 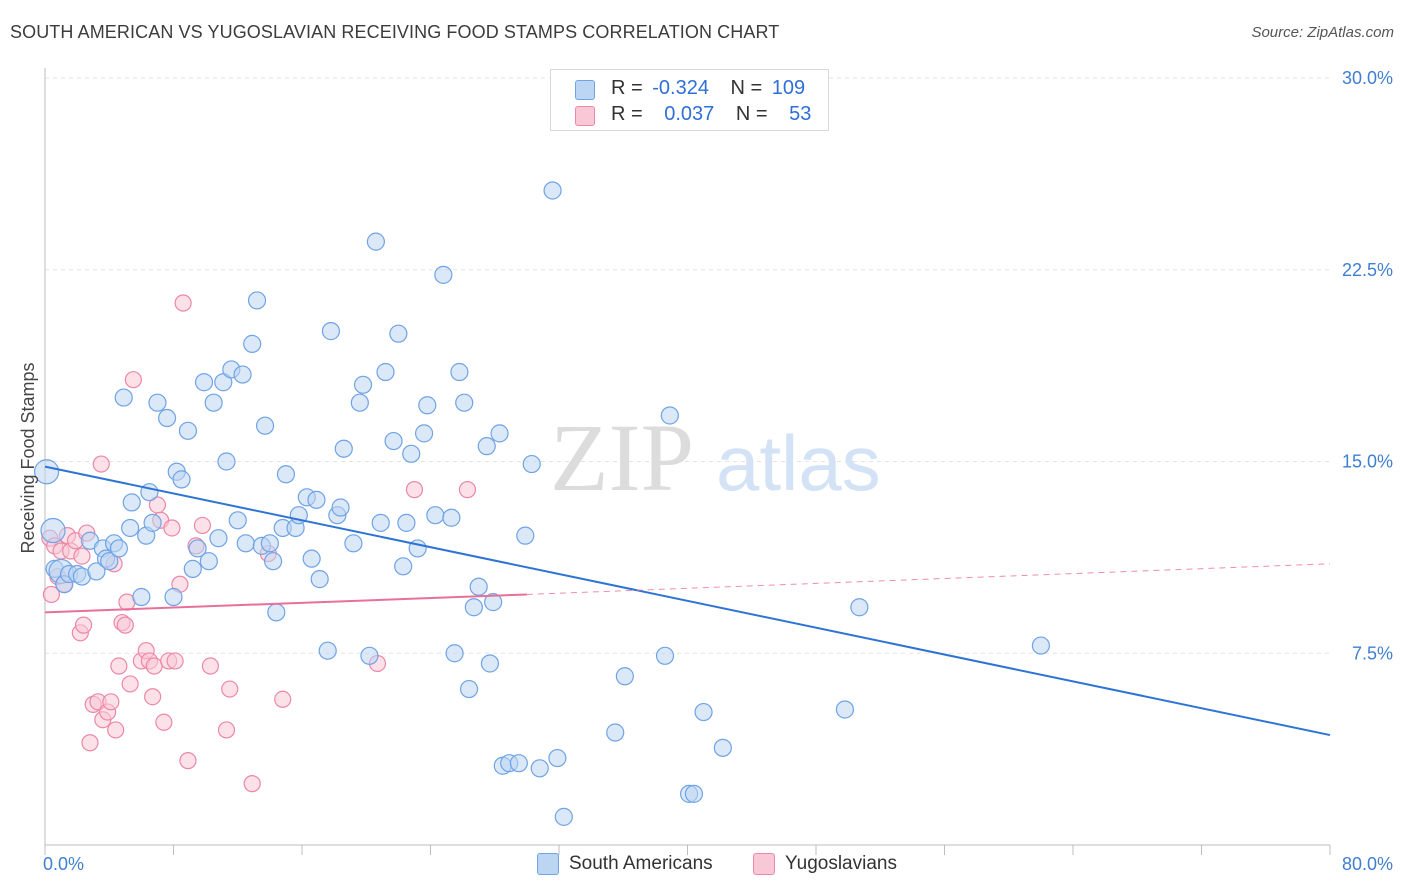 What do you see at coordinates (800, 114) in the screenshot?
I see `legend-n-value: 53` at bounding box center [800, 114].